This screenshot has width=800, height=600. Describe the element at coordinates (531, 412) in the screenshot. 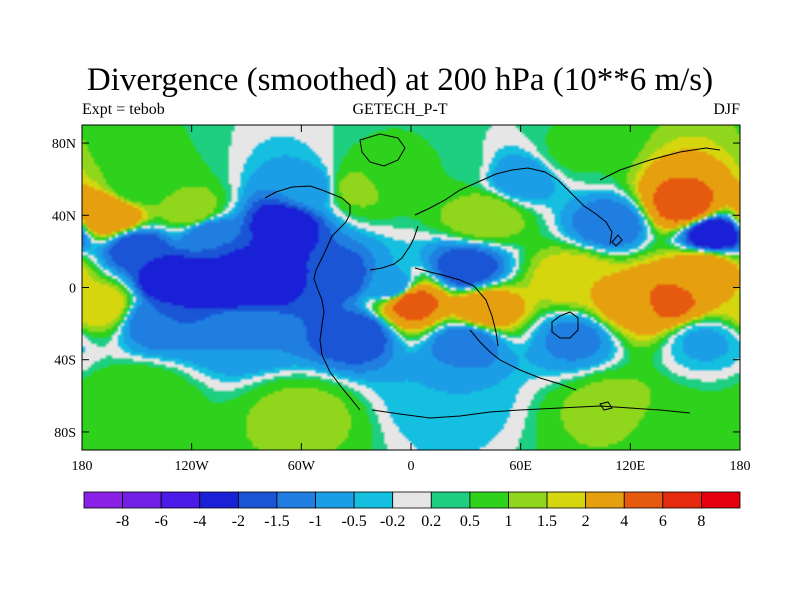

I see `coastline-antarctica` at that location.